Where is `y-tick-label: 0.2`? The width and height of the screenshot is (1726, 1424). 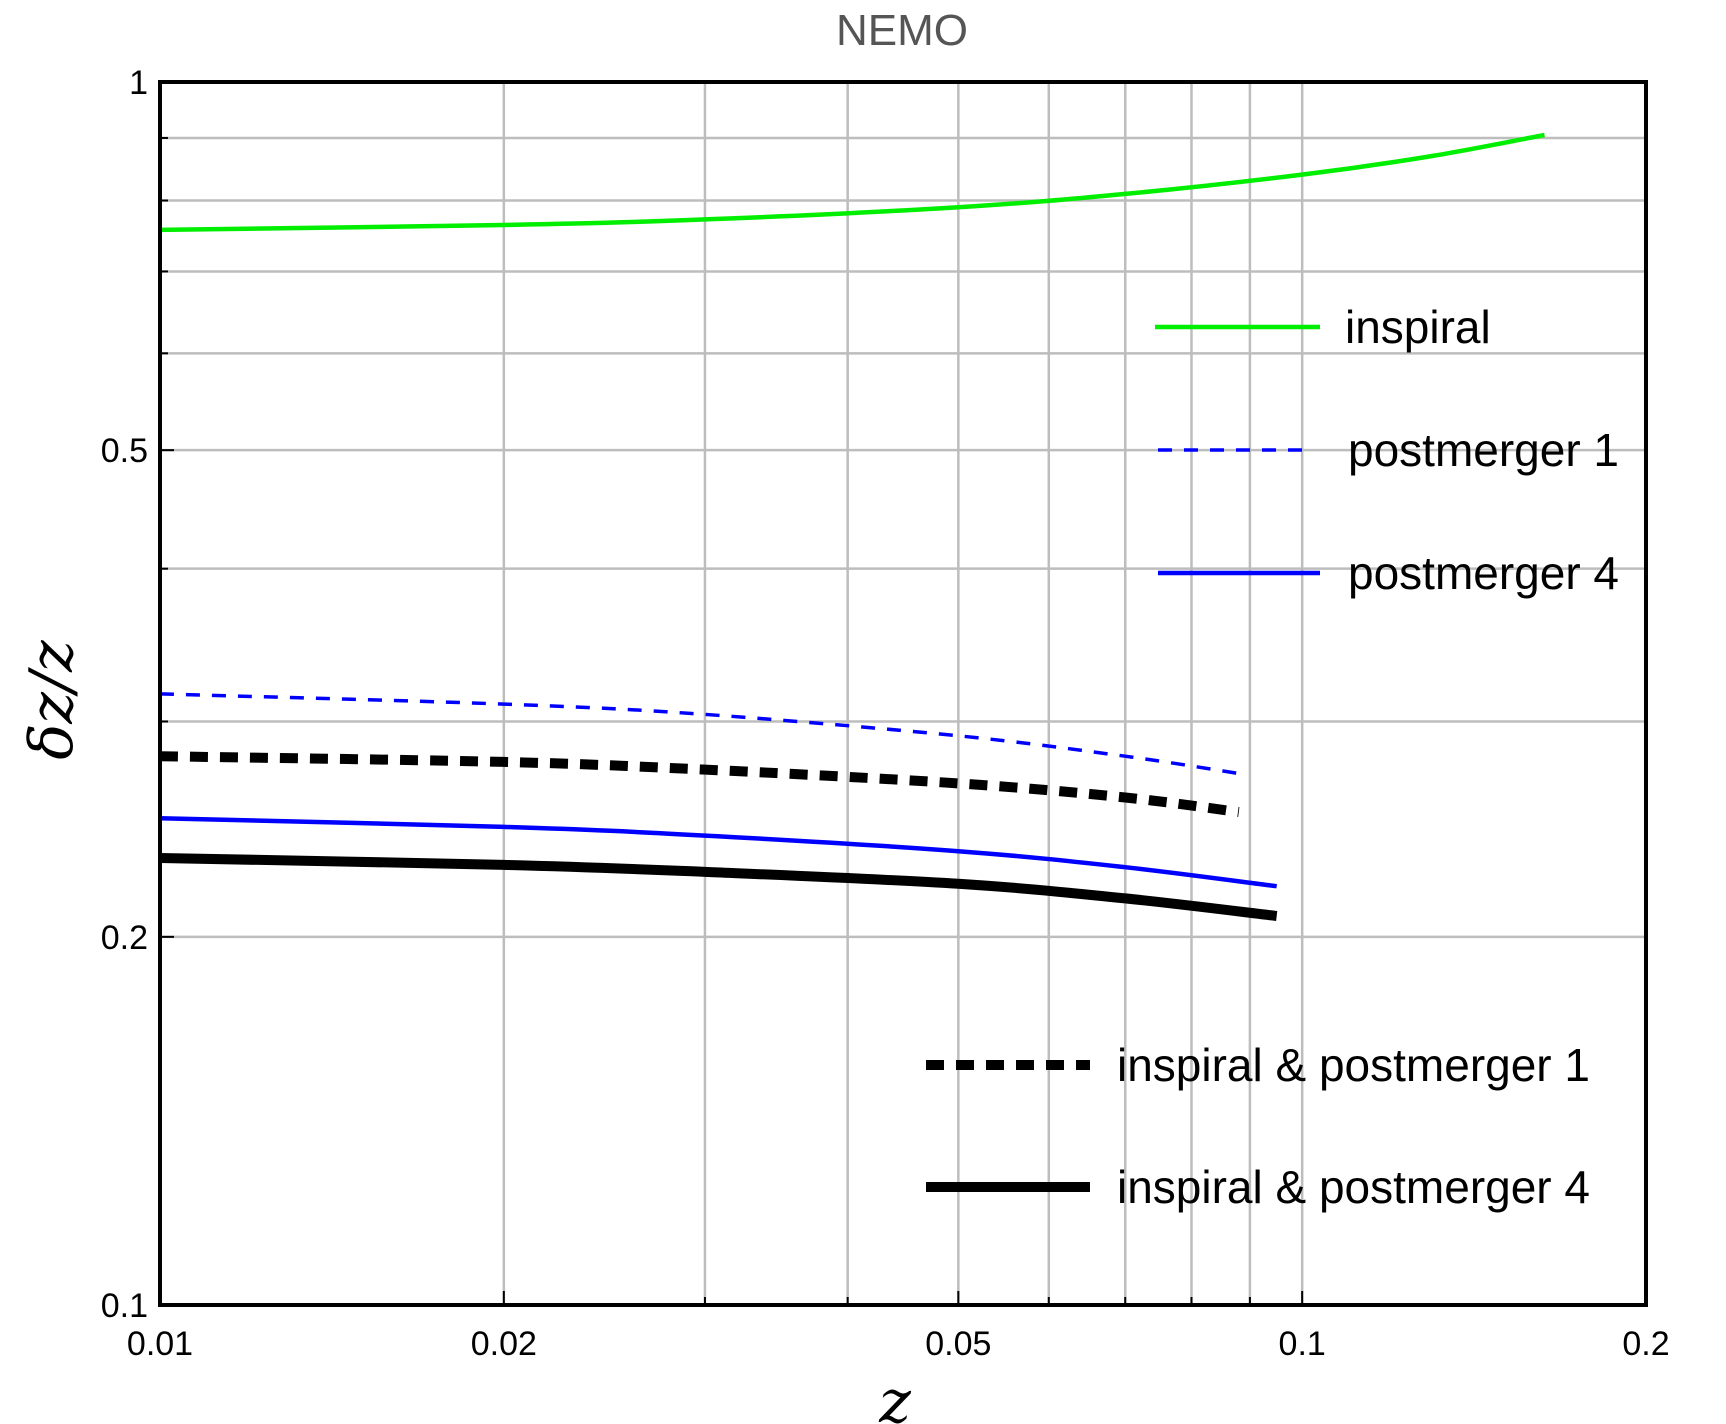 y-tick-label: 0.2 is located at coordinates (124, 938).